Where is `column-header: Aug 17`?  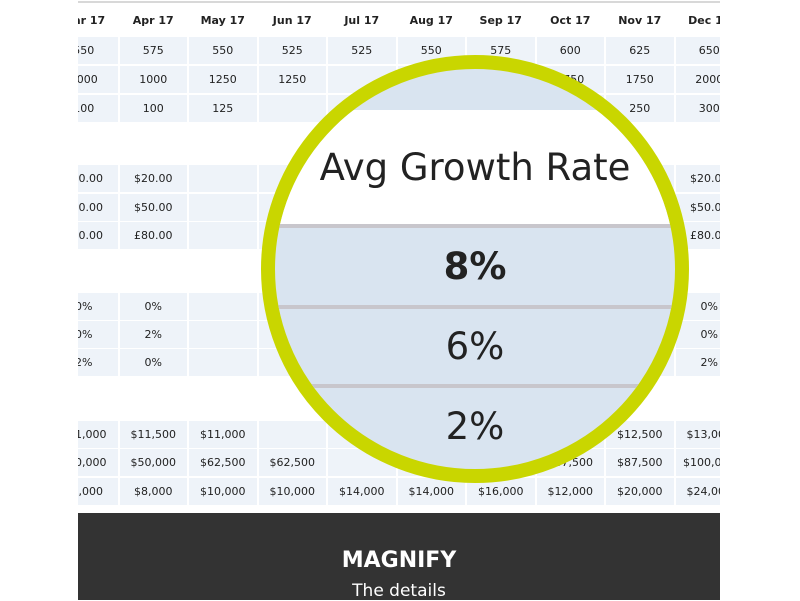
column-header: Aug 17 is located at coordinates (431, 20).